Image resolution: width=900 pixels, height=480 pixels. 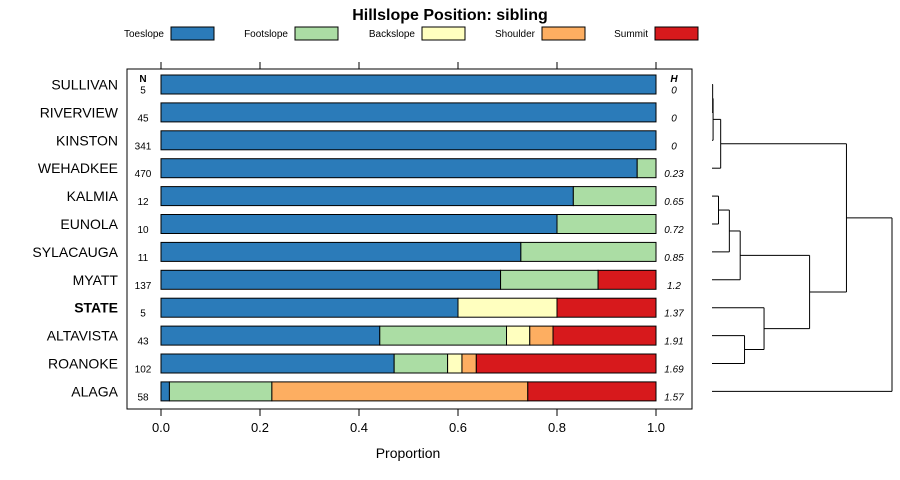 I want to click on n-value: 102, so click(x=143, y=370).